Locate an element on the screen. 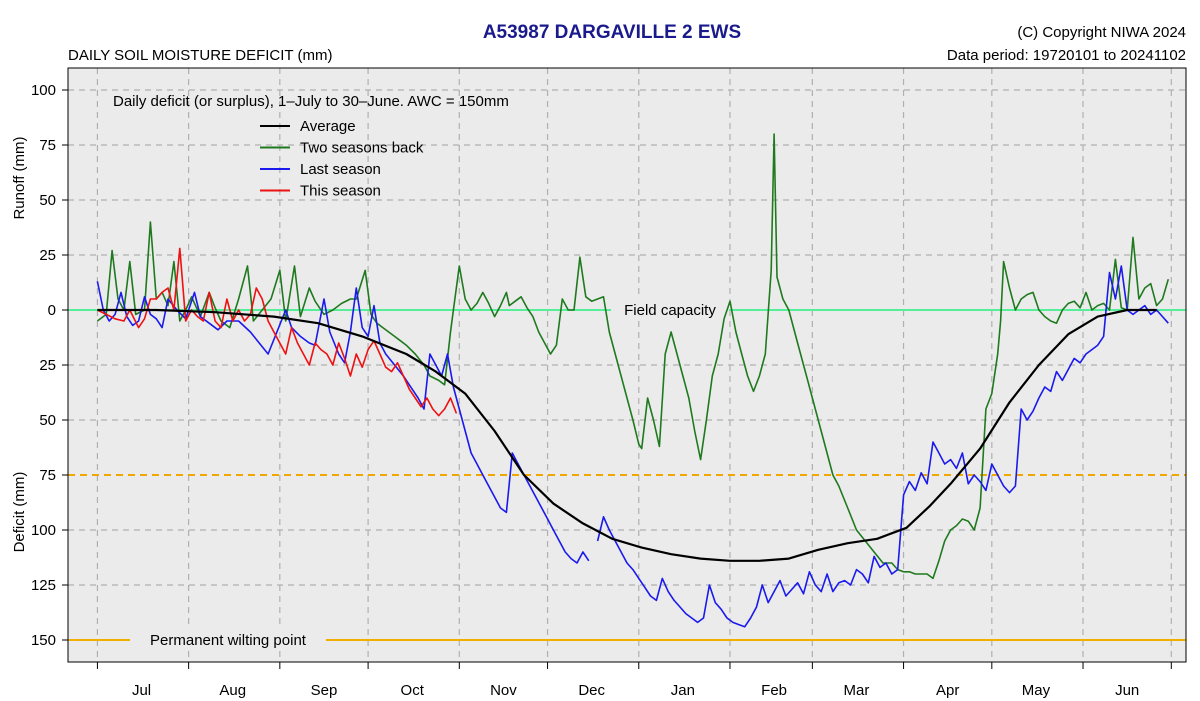 The width and height of the screenshot is (1200, 701). y-axis-label-runoff: Runoff (mm) is located at coordinates (19, 177).